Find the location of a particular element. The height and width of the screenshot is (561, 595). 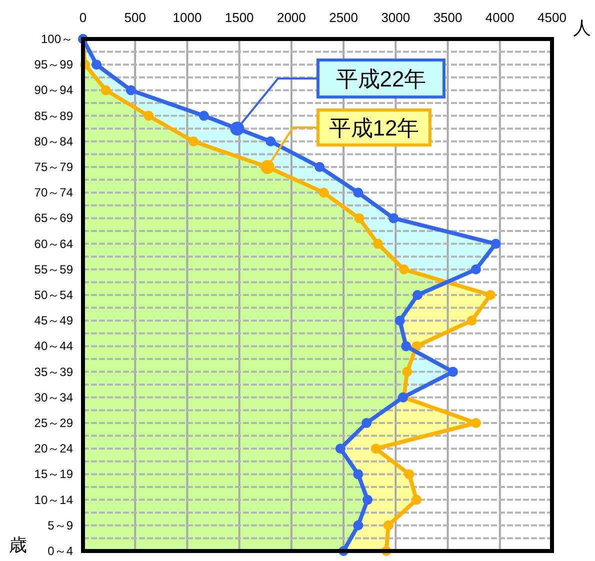

y-tick-label: 85～89 is located at coordinates (54, 115).